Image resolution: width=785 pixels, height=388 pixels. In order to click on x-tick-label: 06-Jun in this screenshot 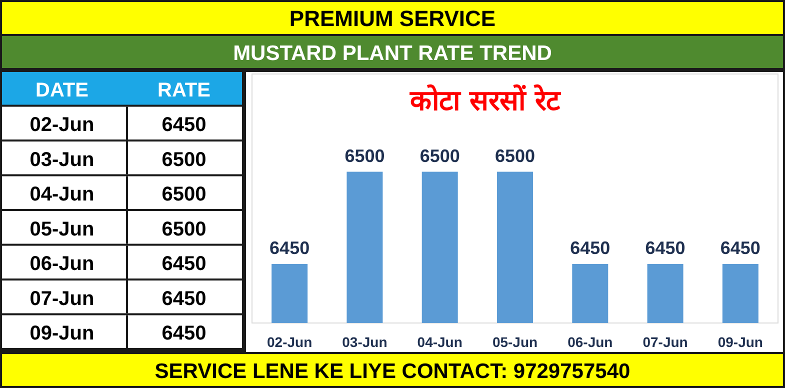, I will do `click(590, 342)`.